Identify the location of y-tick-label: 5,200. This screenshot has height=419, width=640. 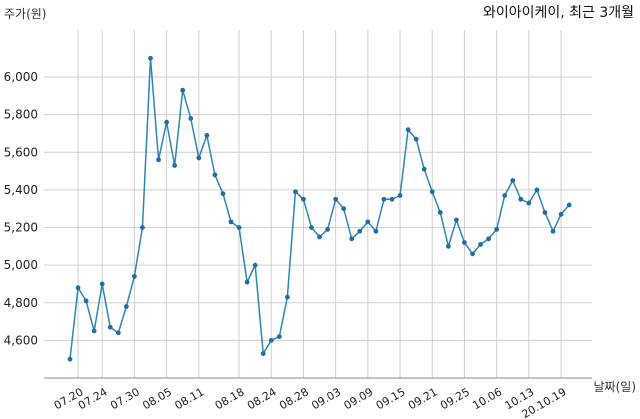
(21, 228).